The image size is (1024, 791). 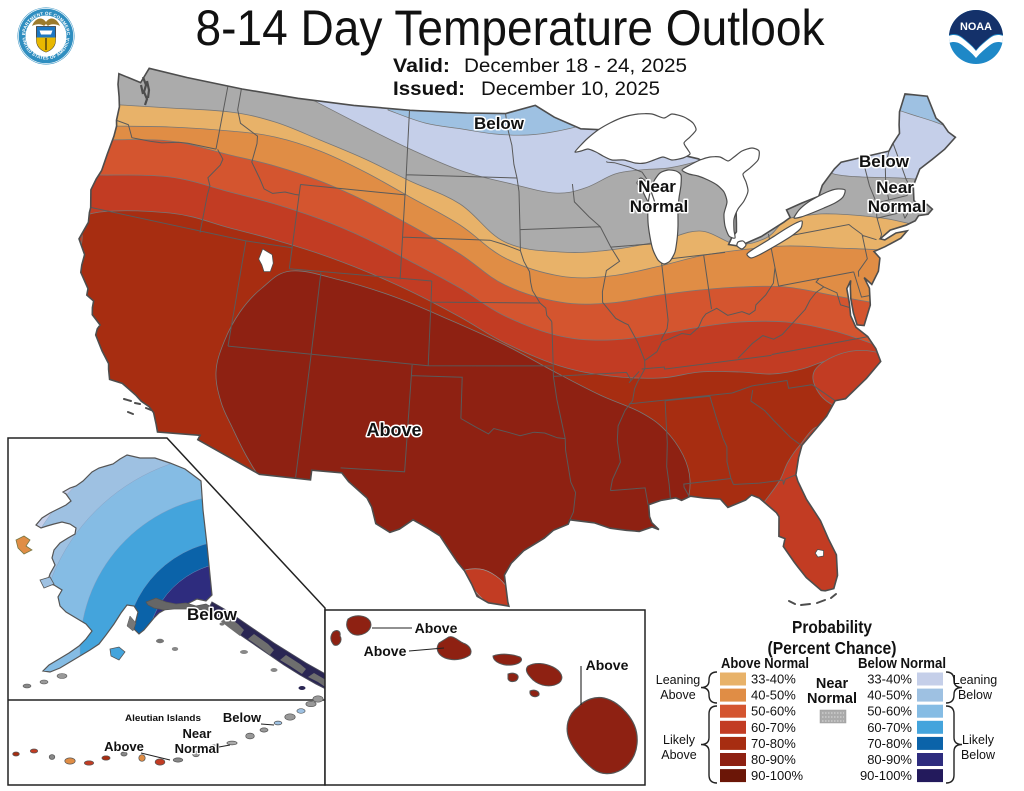 I want to click on svg-text: 8-14 Day Temperature Outlook, so click(x=511, y=28).